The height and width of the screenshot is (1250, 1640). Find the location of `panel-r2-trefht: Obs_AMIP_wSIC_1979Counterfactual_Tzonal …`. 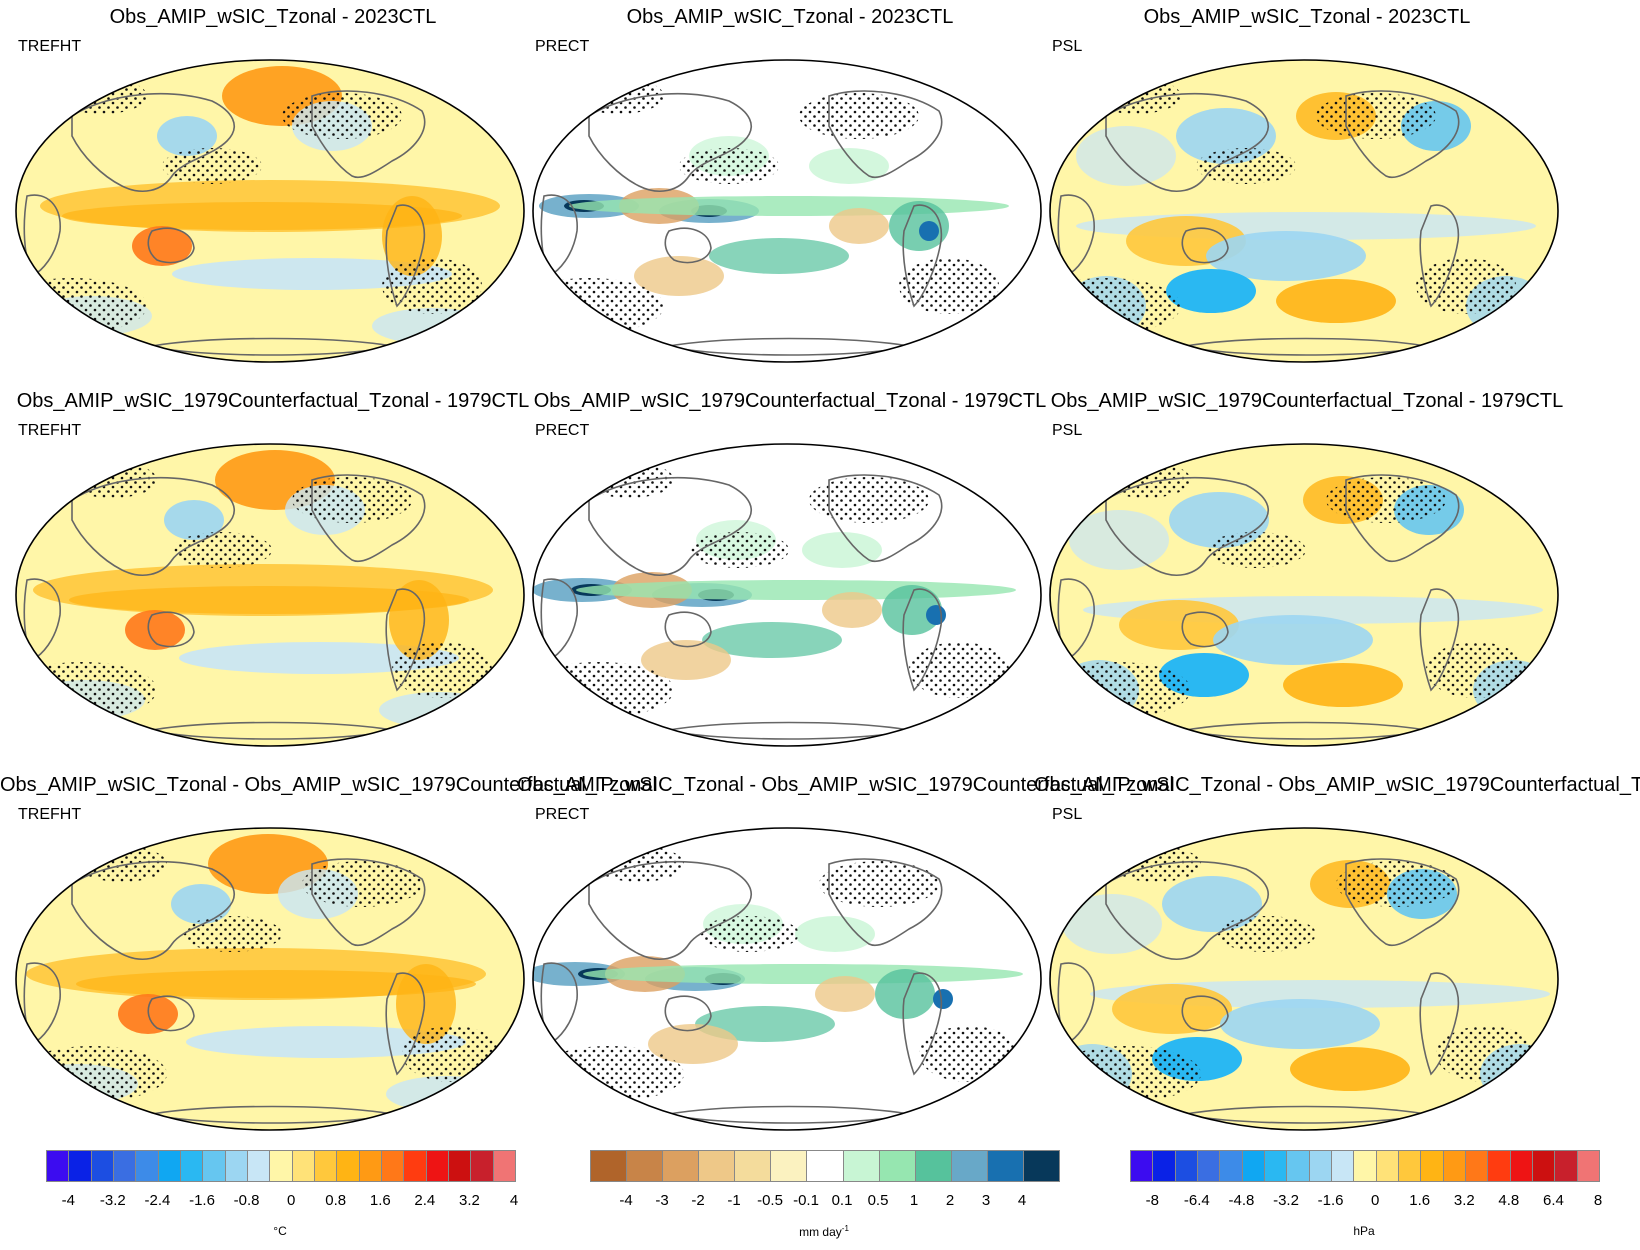

panel-r2-trefht: Obs_AMIP_wSIC_1979Counterfactual_Tzonal … is located at coordinates (273, 576).